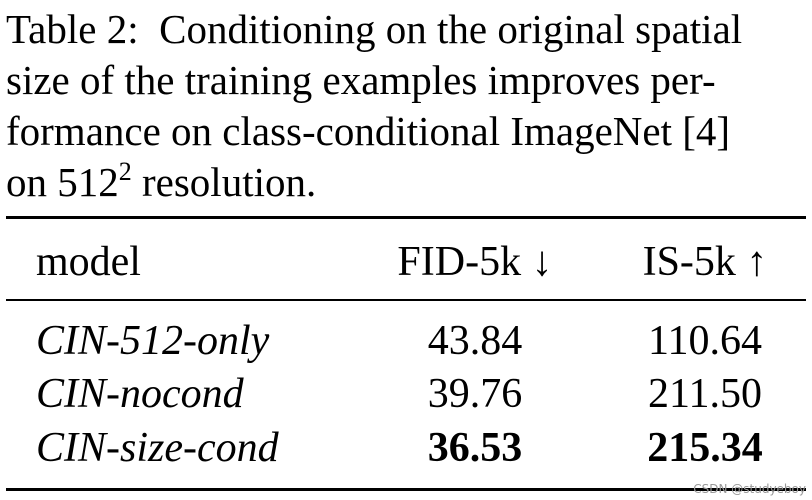  What do you see at coordinates (475, 394) in the screenshot?
I see `fid-cell: 39.76` at bounding box center [475, 394].